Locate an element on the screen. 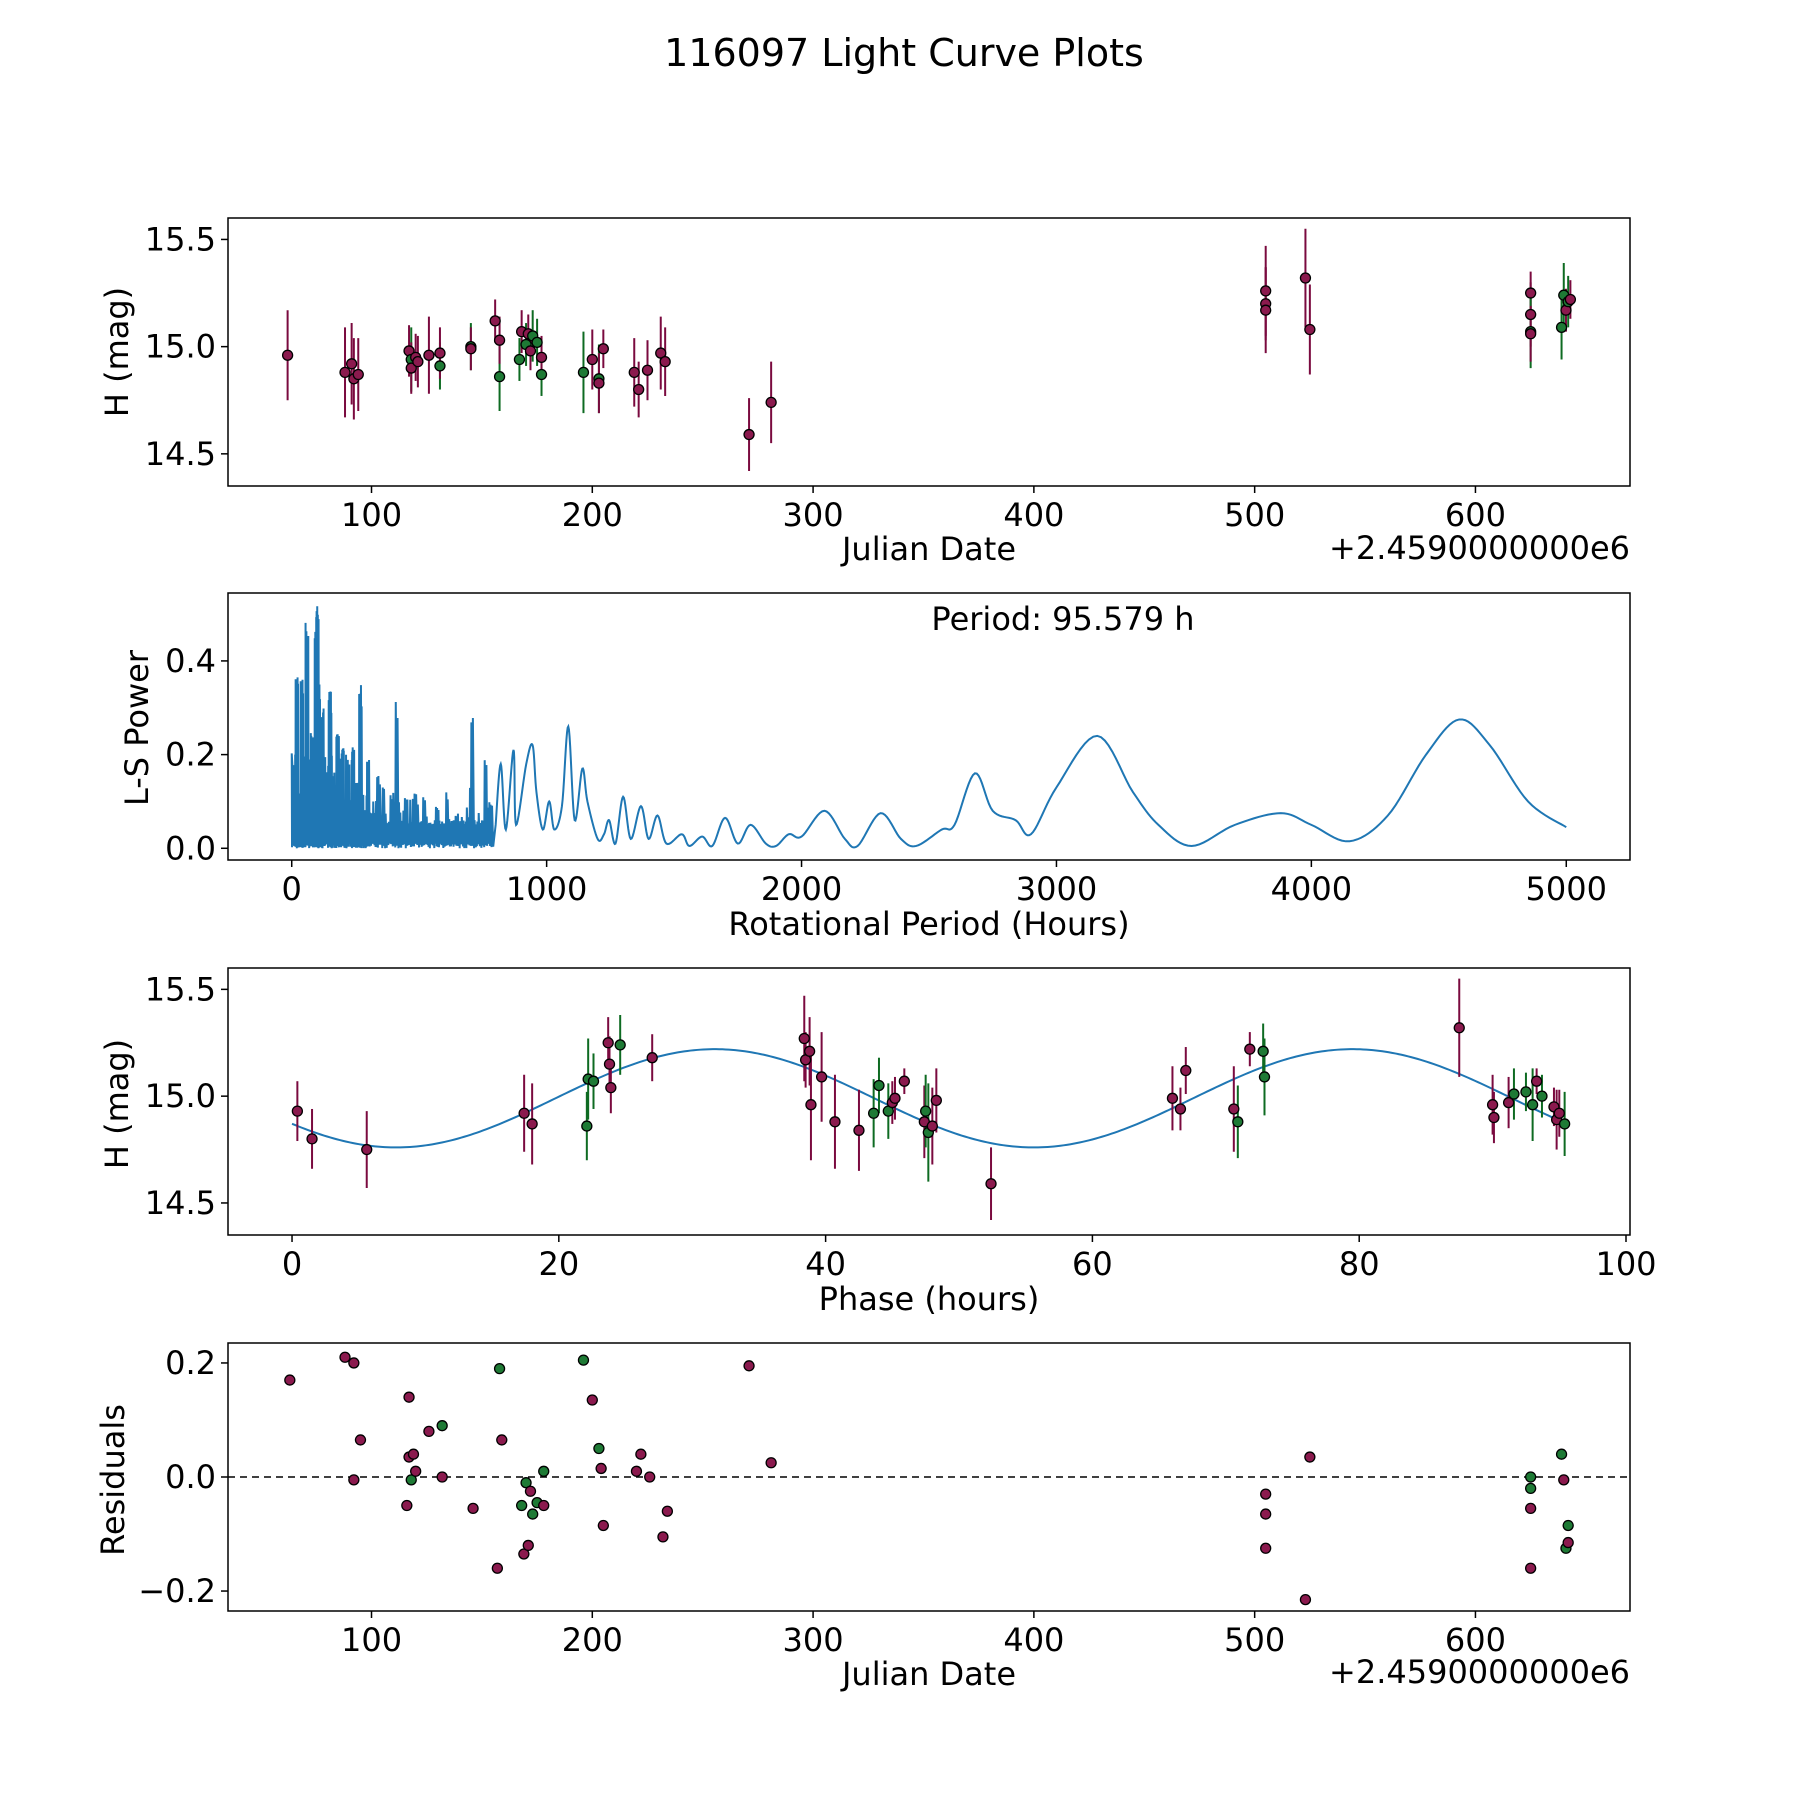 The width and height of the screenshot is (1800, 1800). residuals-xtick-label: 400 is located at coordinates (1033, 1640).